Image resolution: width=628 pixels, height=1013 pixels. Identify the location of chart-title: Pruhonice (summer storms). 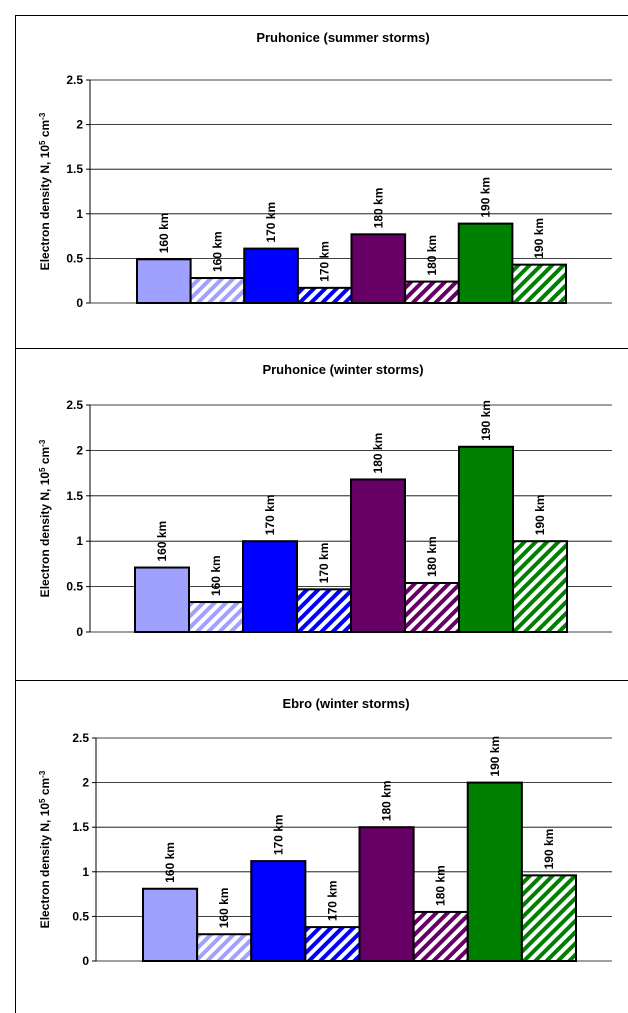
(342, 37).